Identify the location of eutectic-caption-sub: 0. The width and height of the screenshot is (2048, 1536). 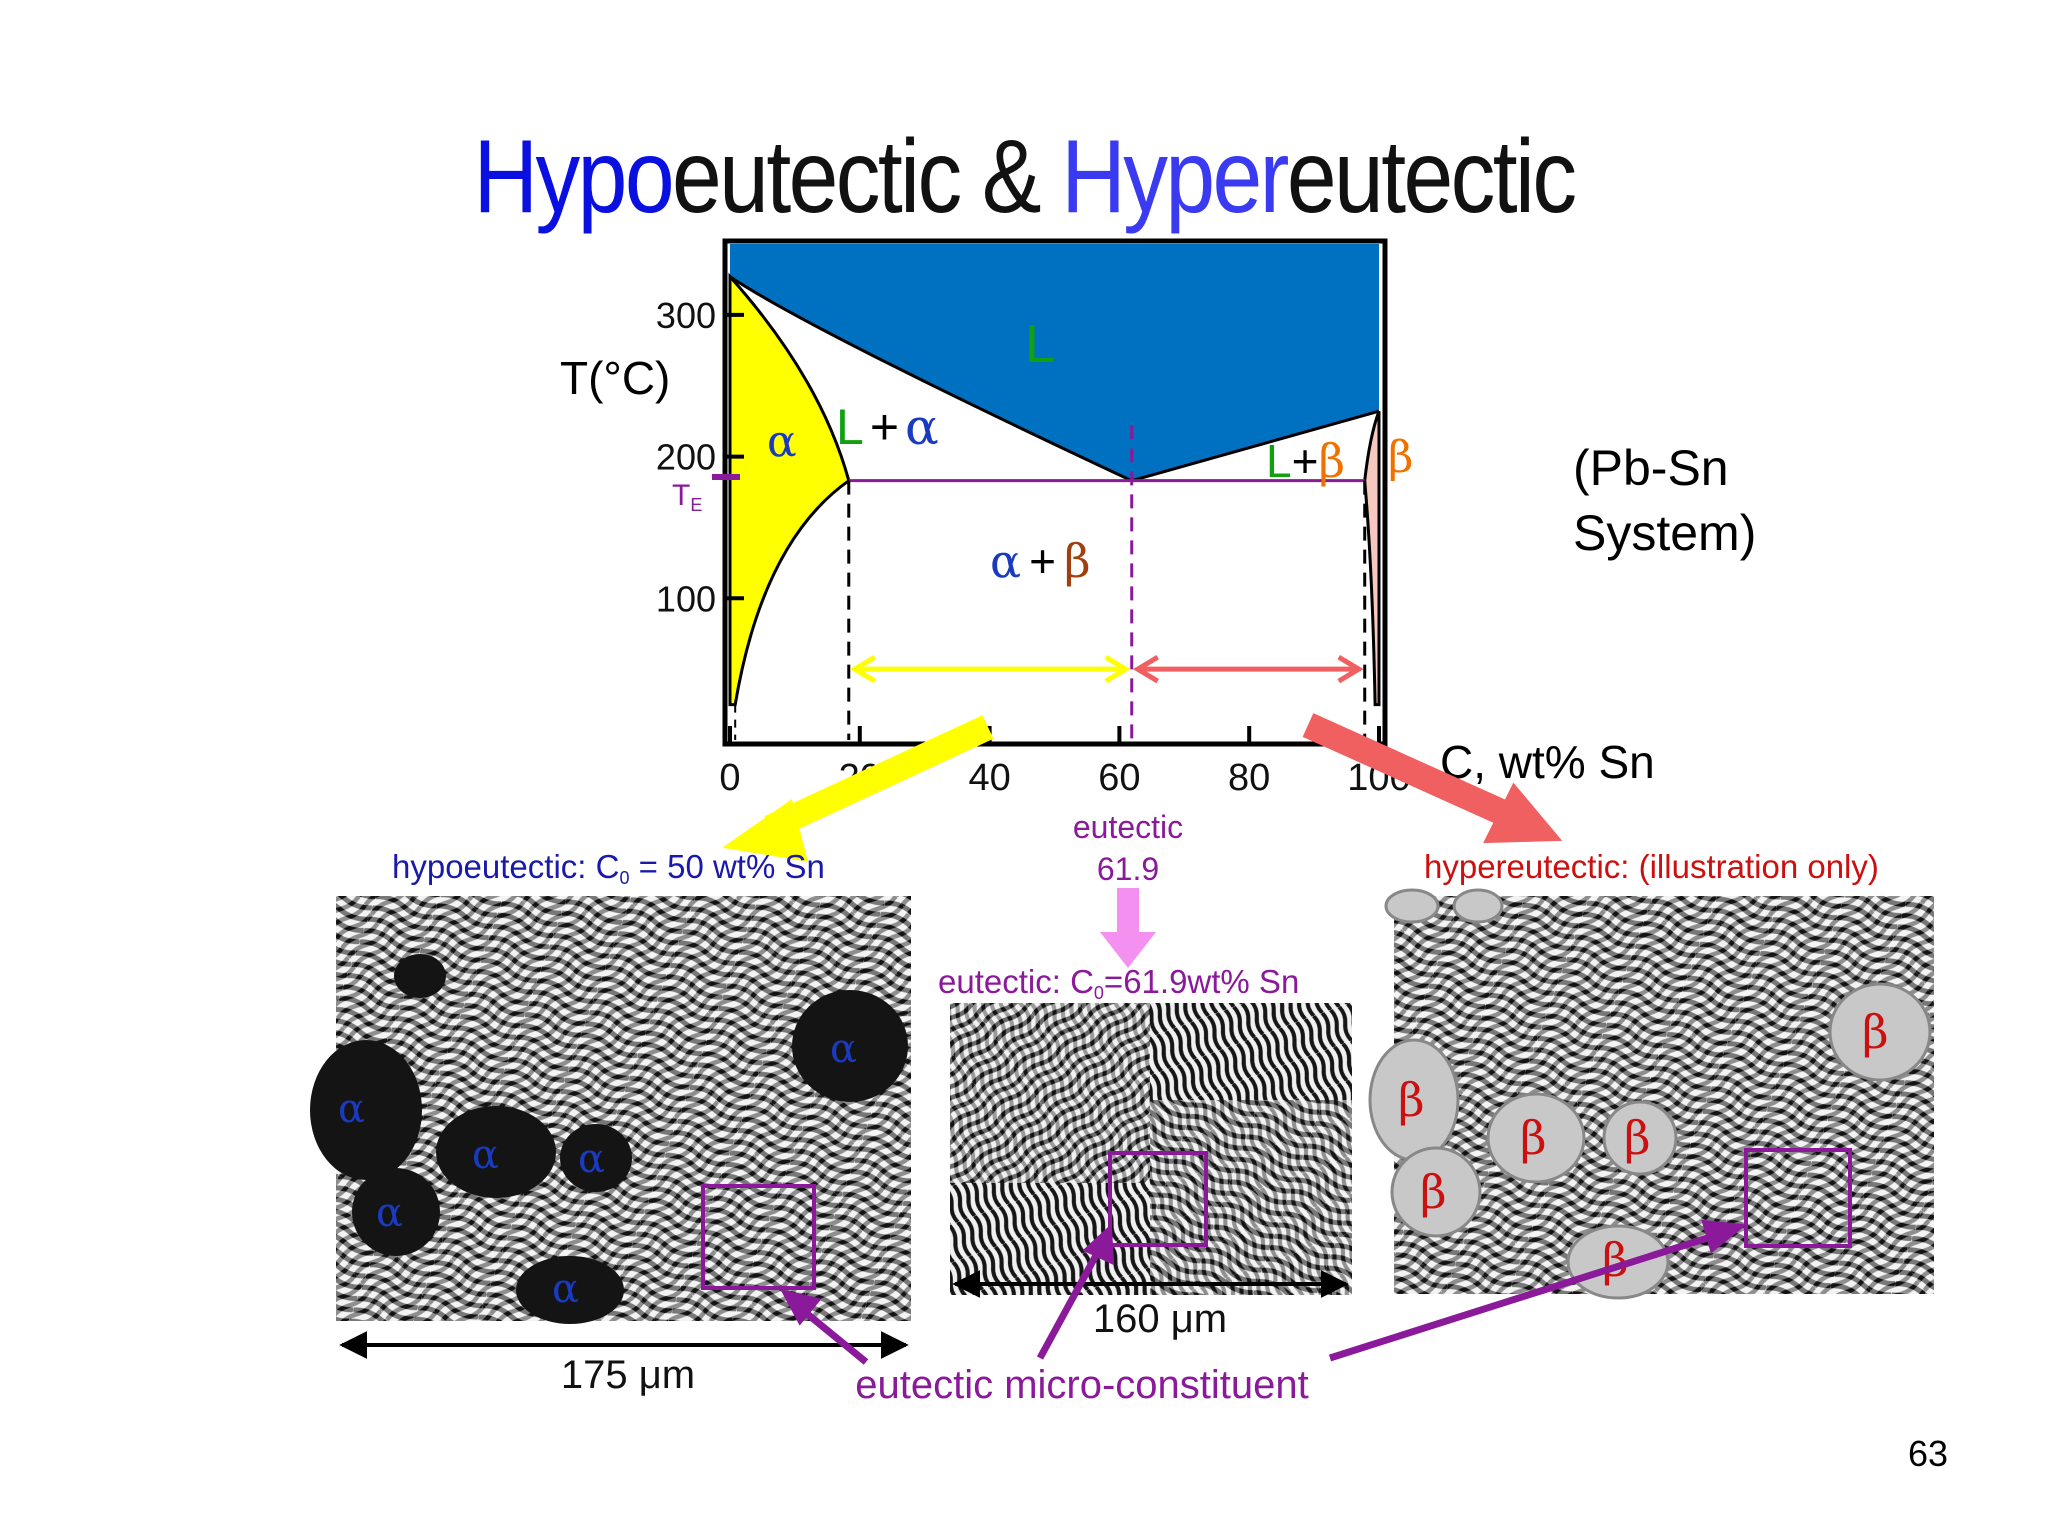
(1099, 993).